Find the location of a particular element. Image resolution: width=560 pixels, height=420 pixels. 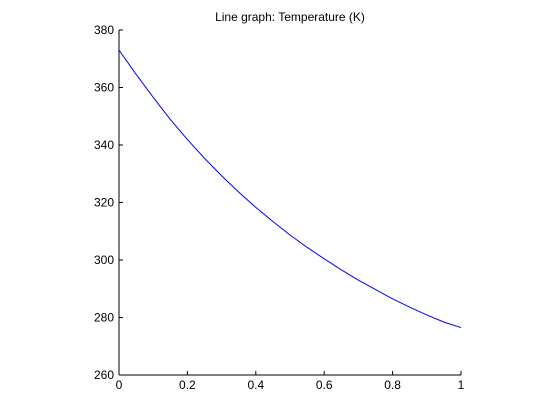

y-tick-label: 380 is located at coordinates (104, 30).